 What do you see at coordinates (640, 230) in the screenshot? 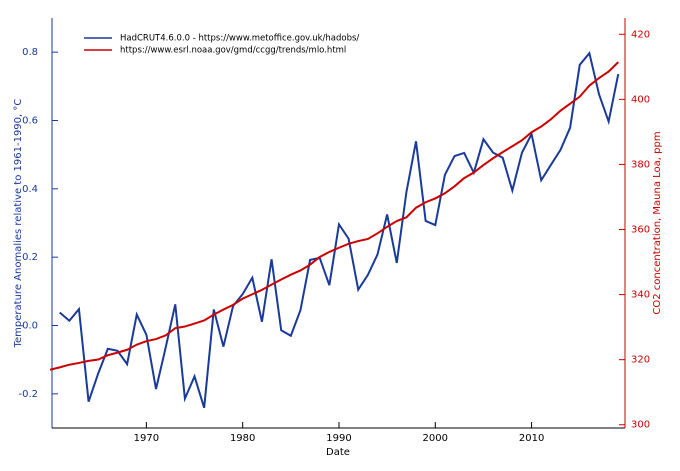
I see `y2-tick-label: 360` at bounding box center [640, 230].